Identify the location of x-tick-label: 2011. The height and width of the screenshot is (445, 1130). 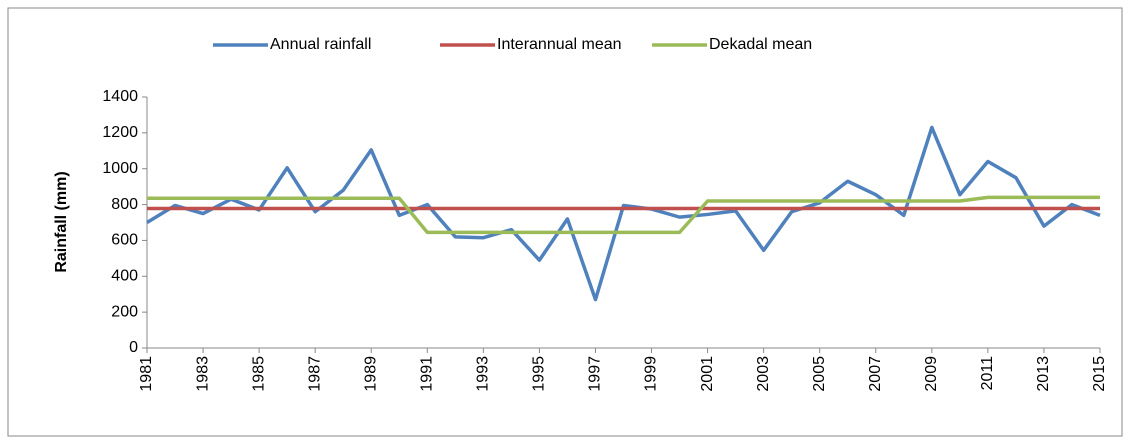
(987, 373).